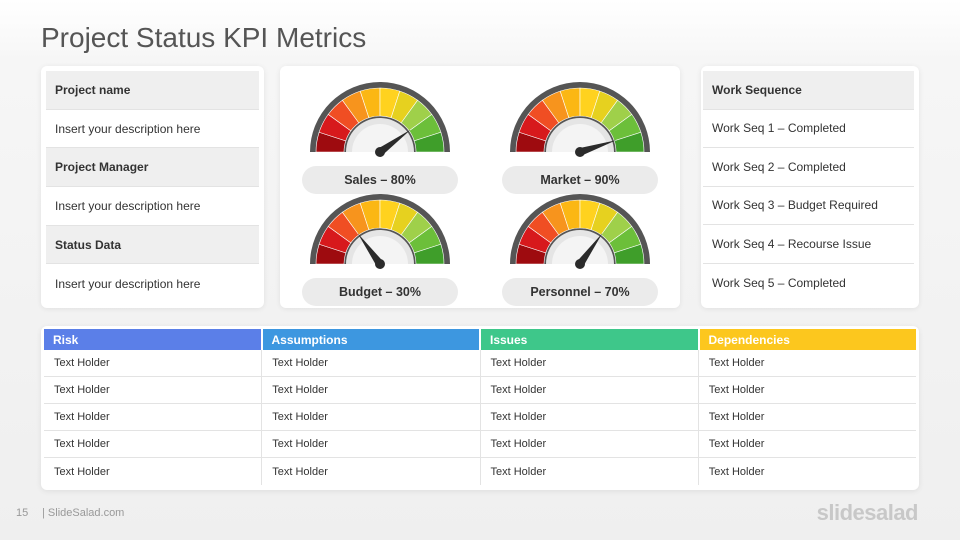  What do you see at coordinates (380, 292) in the screenshot?
I see `gauge-budget-label: Budget – 30%` at bounding box center [380, 292].